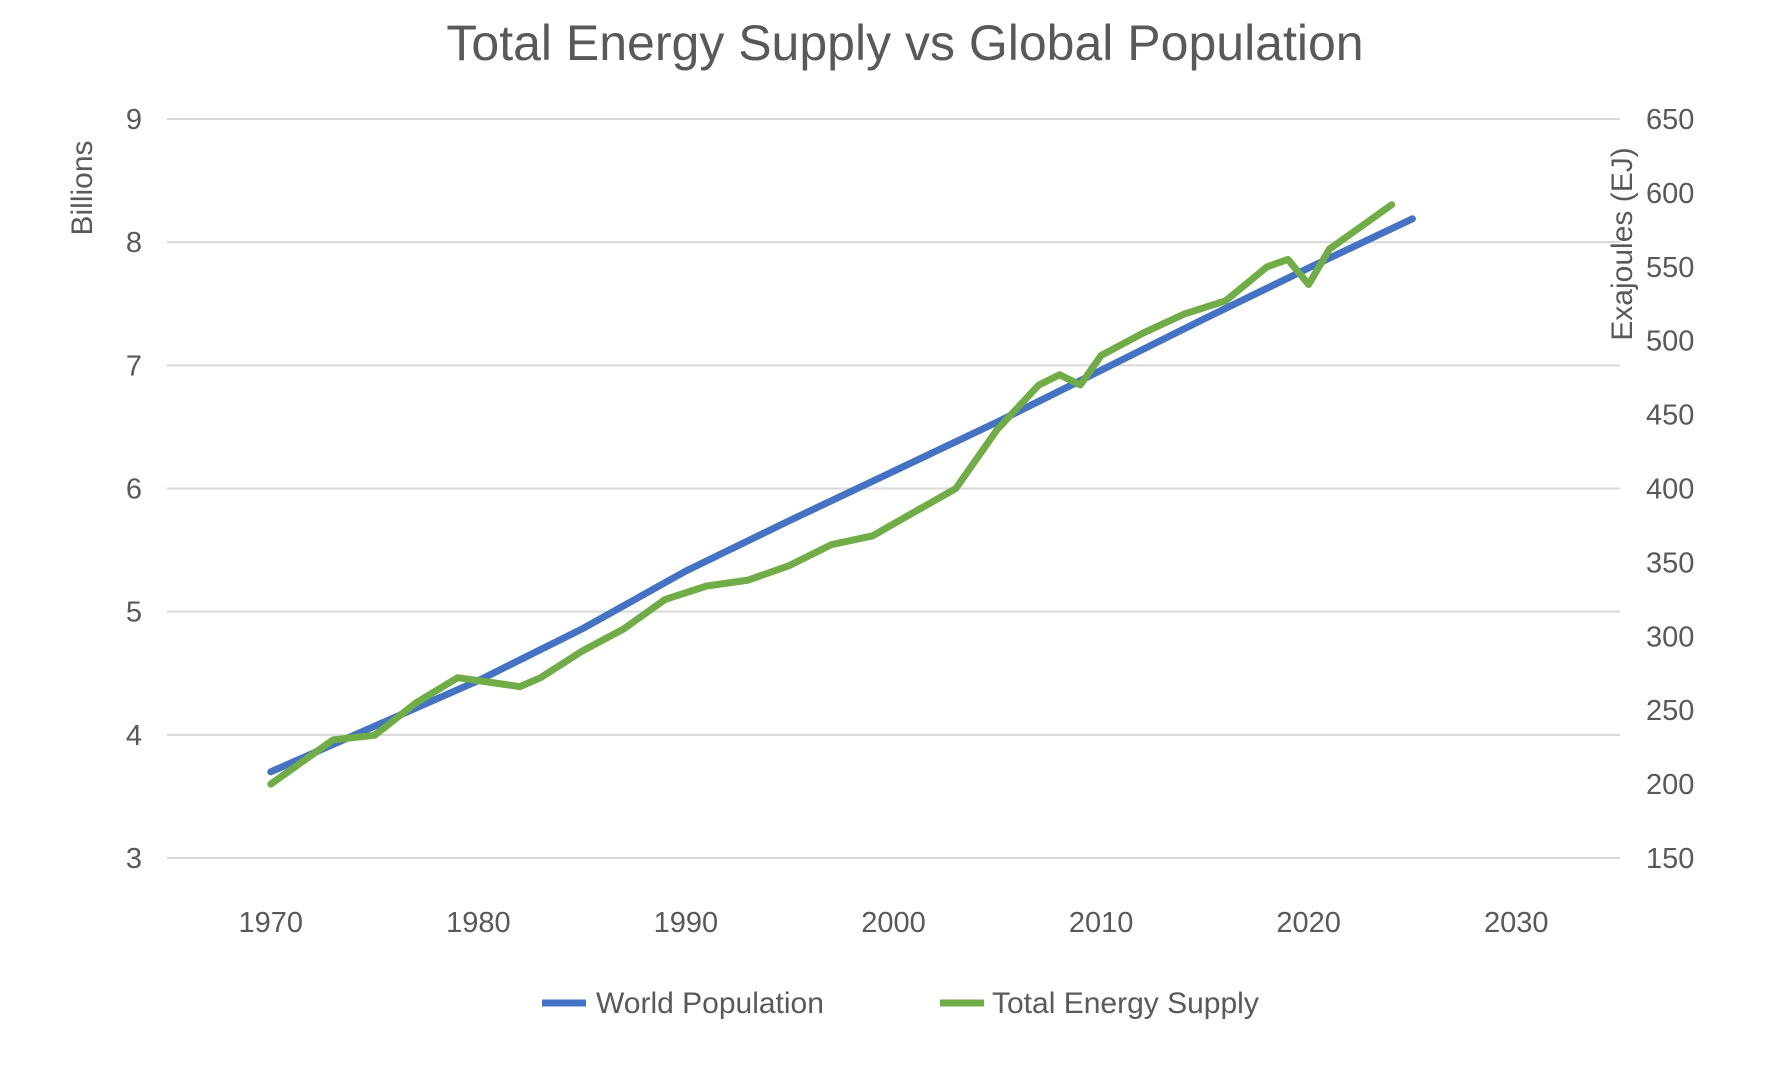 The height and width of the screenshot is (1069, 1785). Describe the element at coordinates (893, 923) in the screenshot. I see `x-tick-label: 2000` at that location.